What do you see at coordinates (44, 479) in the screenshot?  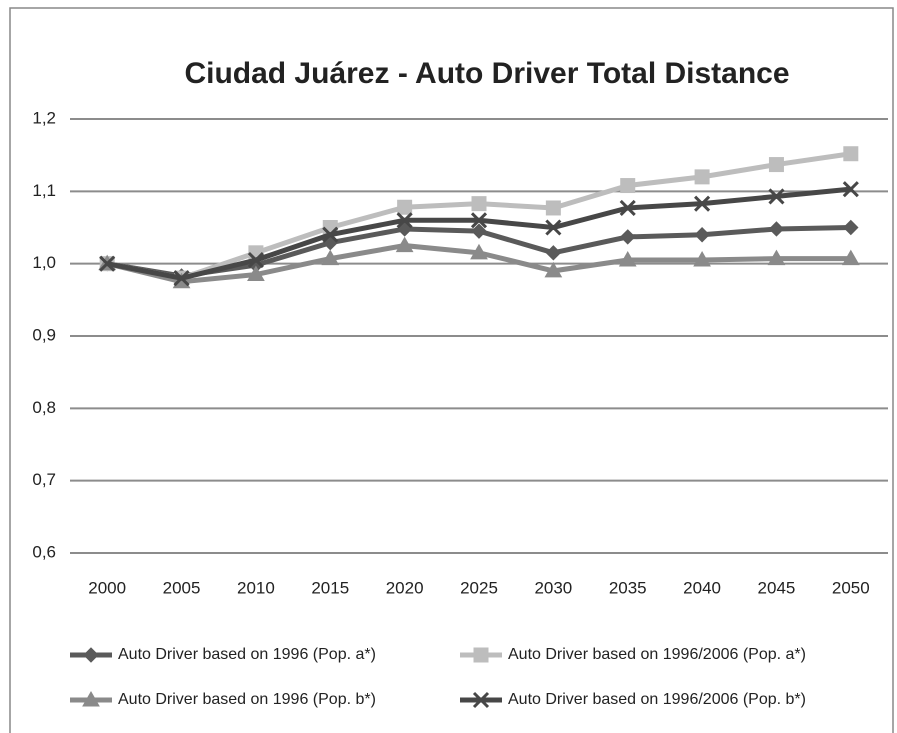 I see `y-tick-label: 0,7` at bounding box center [44, 479].